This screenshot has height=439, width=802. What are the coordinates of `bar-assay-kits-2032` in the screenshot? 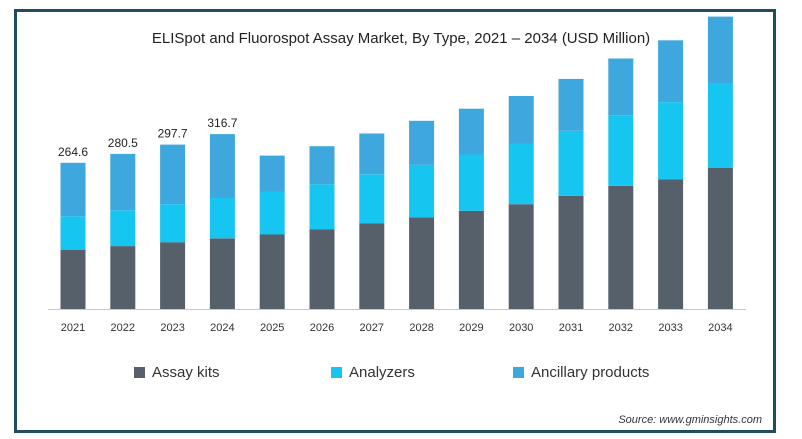 It's located at (621, 247).